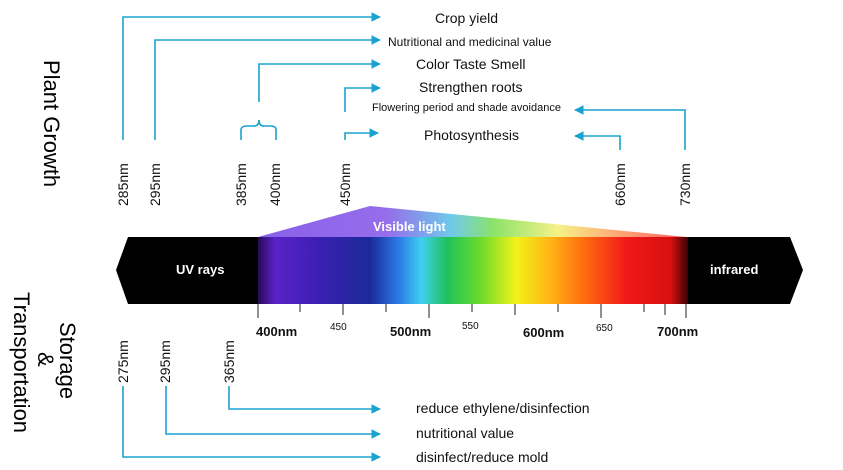 The width and height of the screenshot is (843, 470). Describe the element at coordinates (620, 184) in the screenshot. I see `wl-660: 660nm` at that location.